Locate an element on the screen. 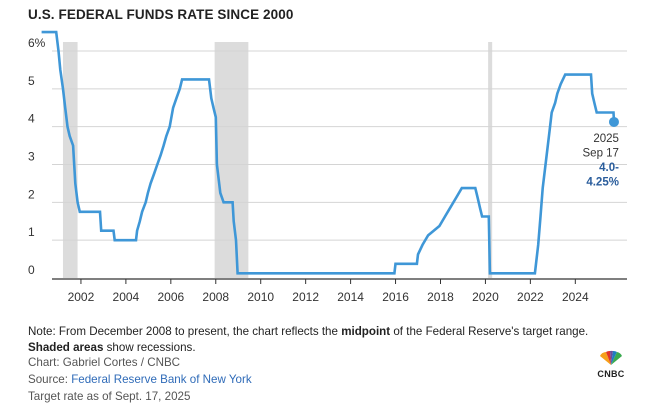 The height and width of the screenshot is (412, 649). x-tick-label: 2010 is located at coordinates (260, 297).